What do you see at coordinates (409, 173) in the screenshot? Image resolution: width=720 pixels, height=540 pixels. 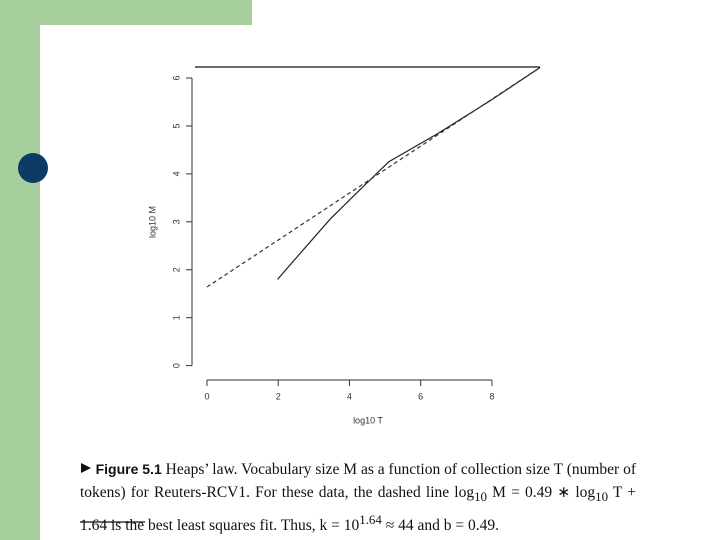 I see `data-line` at bounding box center [409, 173].